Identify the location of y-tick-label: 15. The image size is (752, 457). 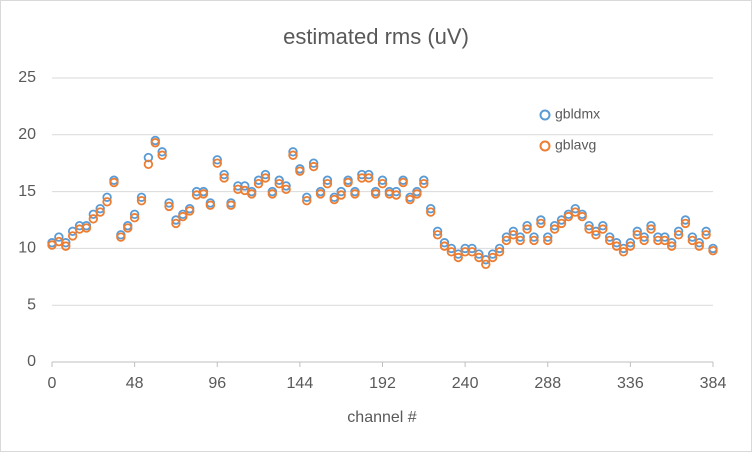
(27, 191).